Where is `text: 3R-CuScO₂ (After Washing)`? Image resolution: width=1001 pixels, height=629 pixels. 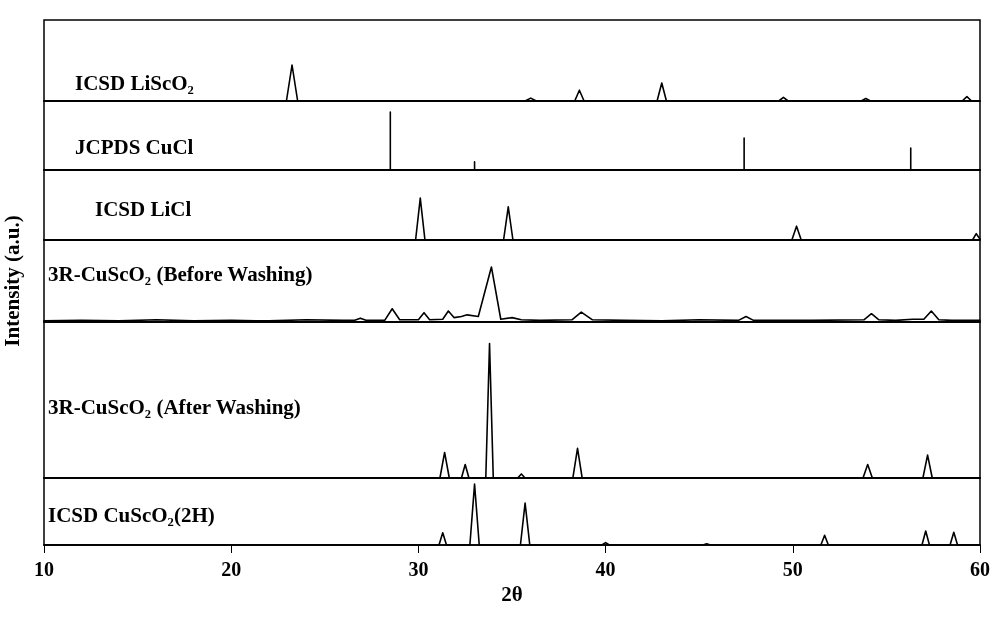 text: 3R-CuScO₂ (After Washing) is located at coordinates (174, 406).